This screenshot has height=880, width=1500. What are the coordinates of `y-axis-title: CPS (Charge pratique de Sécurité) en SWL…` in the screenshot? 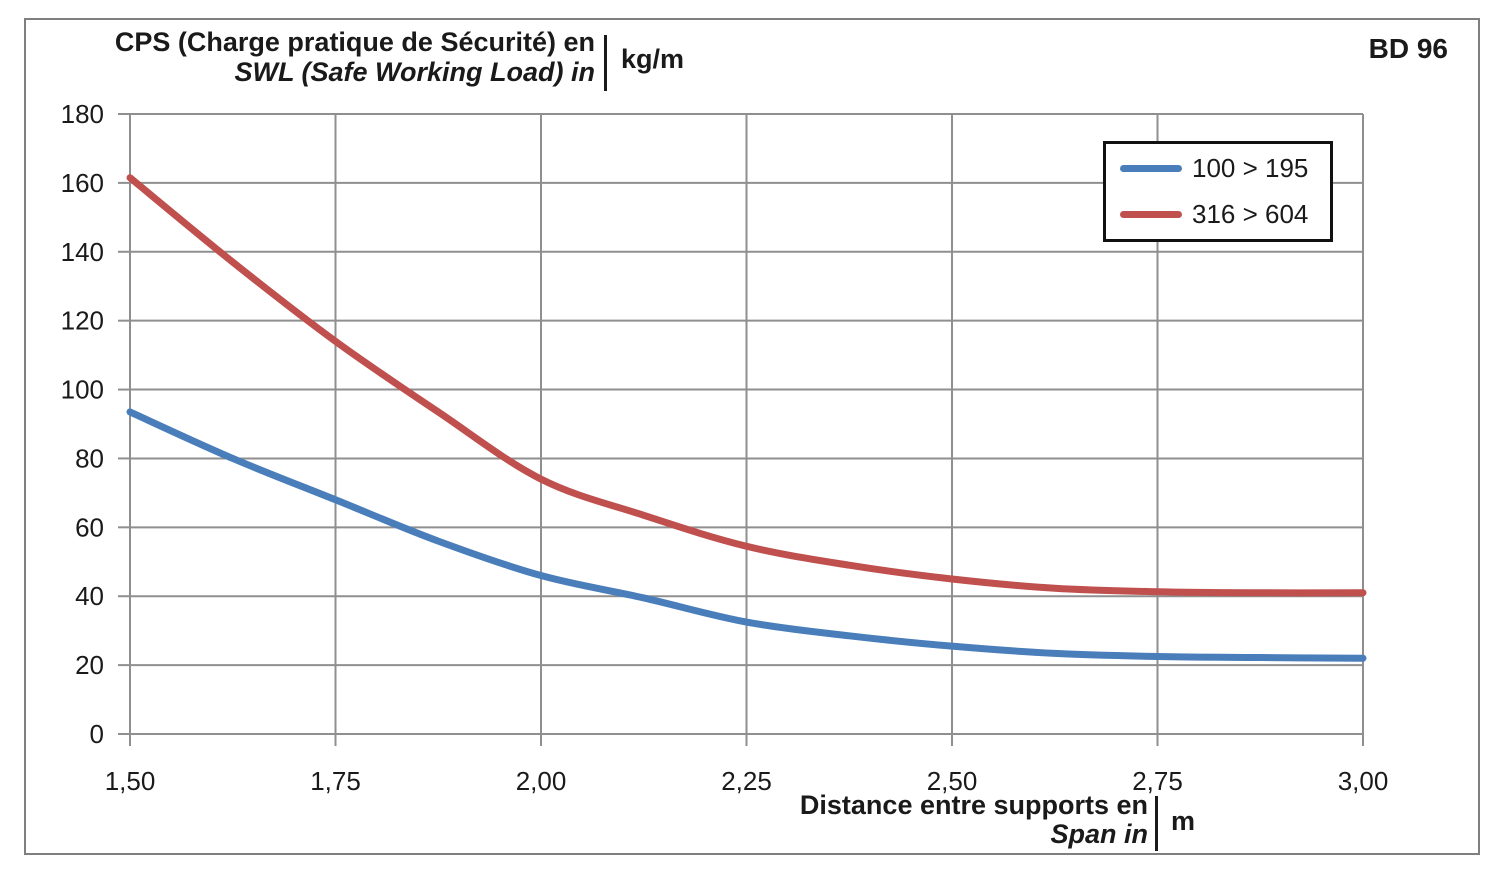 It's located at (355, 57).